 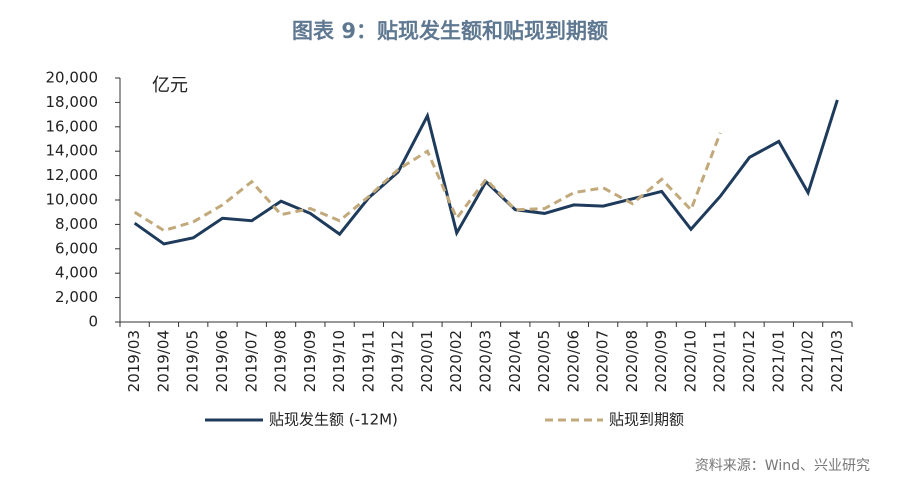 I want to click on y-tick-label: 18,000, so click(x=72, y=102).